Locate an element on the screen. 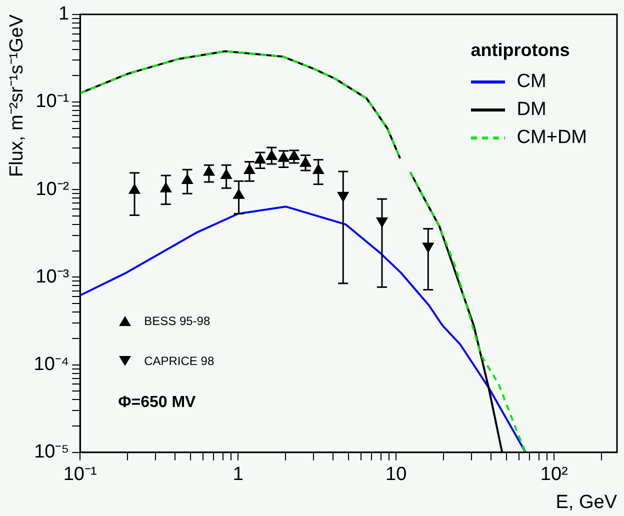  legend-label: DM is located at coordinates (531, 110).